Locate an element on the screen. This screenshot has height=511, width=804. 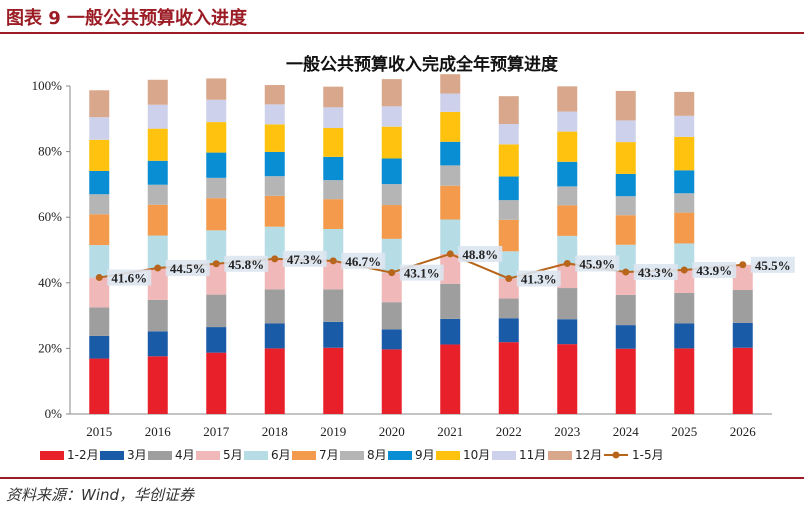
legend-label: 9月 is located at coordinates (425, 455).